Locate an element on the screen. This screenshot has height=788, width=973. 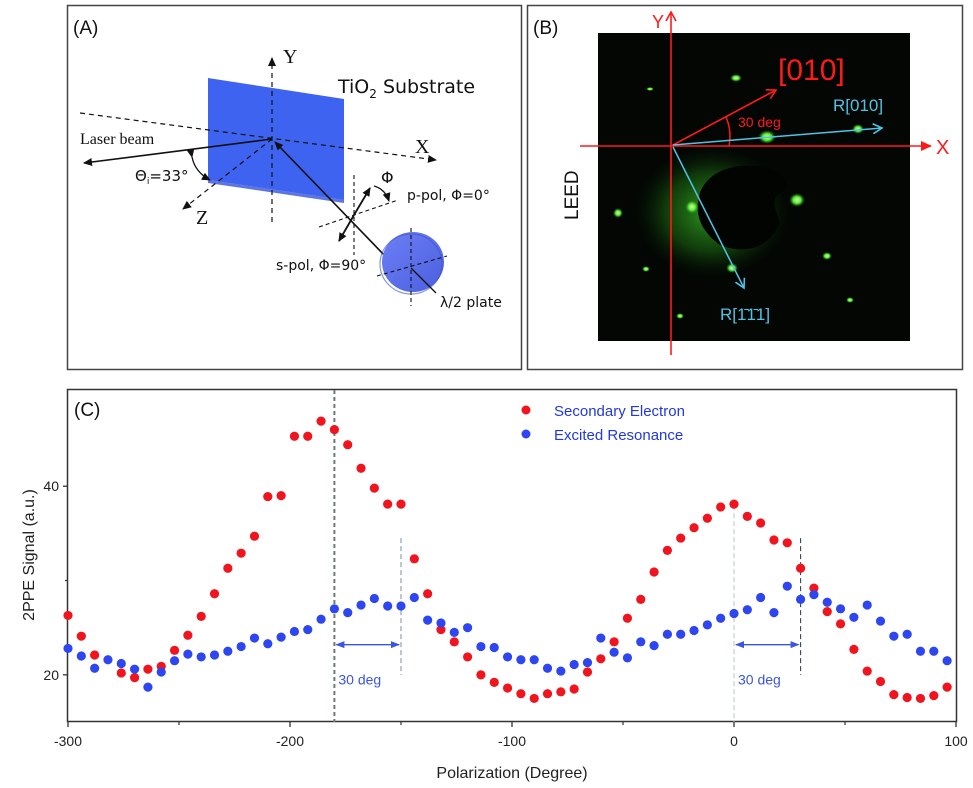
axis-z-label: Z is located at coordinates (202, 218).